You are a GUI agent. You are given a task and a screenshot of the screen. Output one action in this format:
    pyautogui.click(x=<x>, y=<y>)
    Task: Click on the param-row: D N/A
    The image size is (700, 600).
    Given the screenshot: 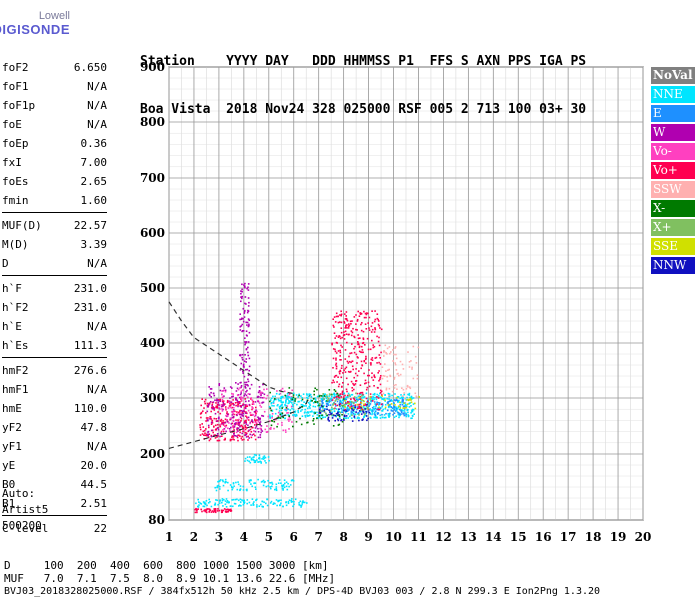 What is the action you would take?
    pyautogui.click(x=54, y=263)
    